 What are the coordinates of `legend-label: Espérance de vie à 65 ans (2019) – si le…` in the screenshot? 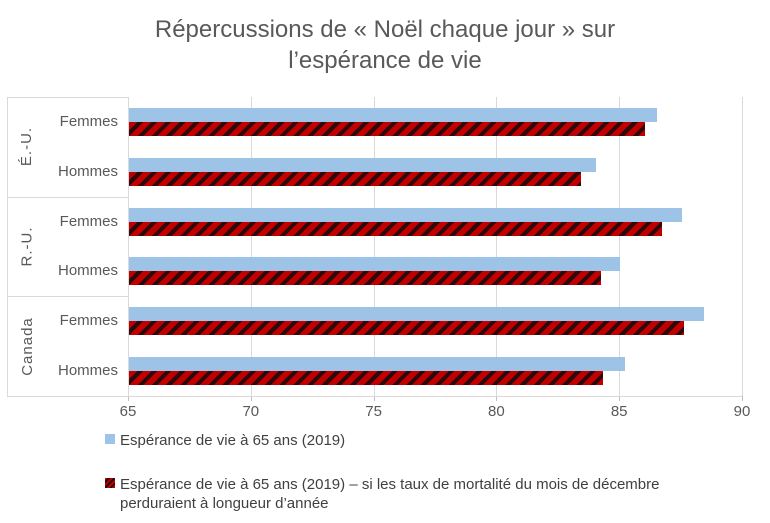 It's located at (390, 494).